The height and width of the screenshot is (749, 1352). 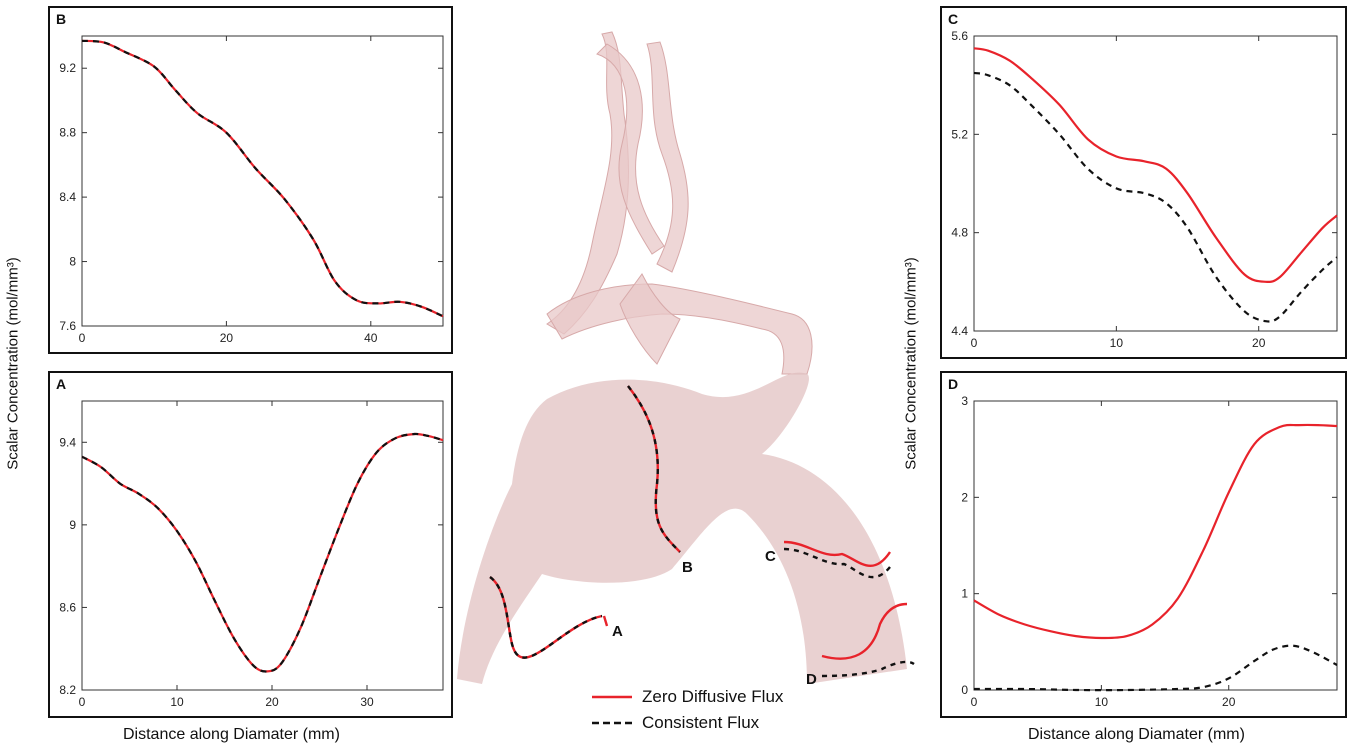 What do you see at coordinates (964, 594) in the screenshot?
I see `y-tick-label-d: 1` at bounding box center [964, 594].